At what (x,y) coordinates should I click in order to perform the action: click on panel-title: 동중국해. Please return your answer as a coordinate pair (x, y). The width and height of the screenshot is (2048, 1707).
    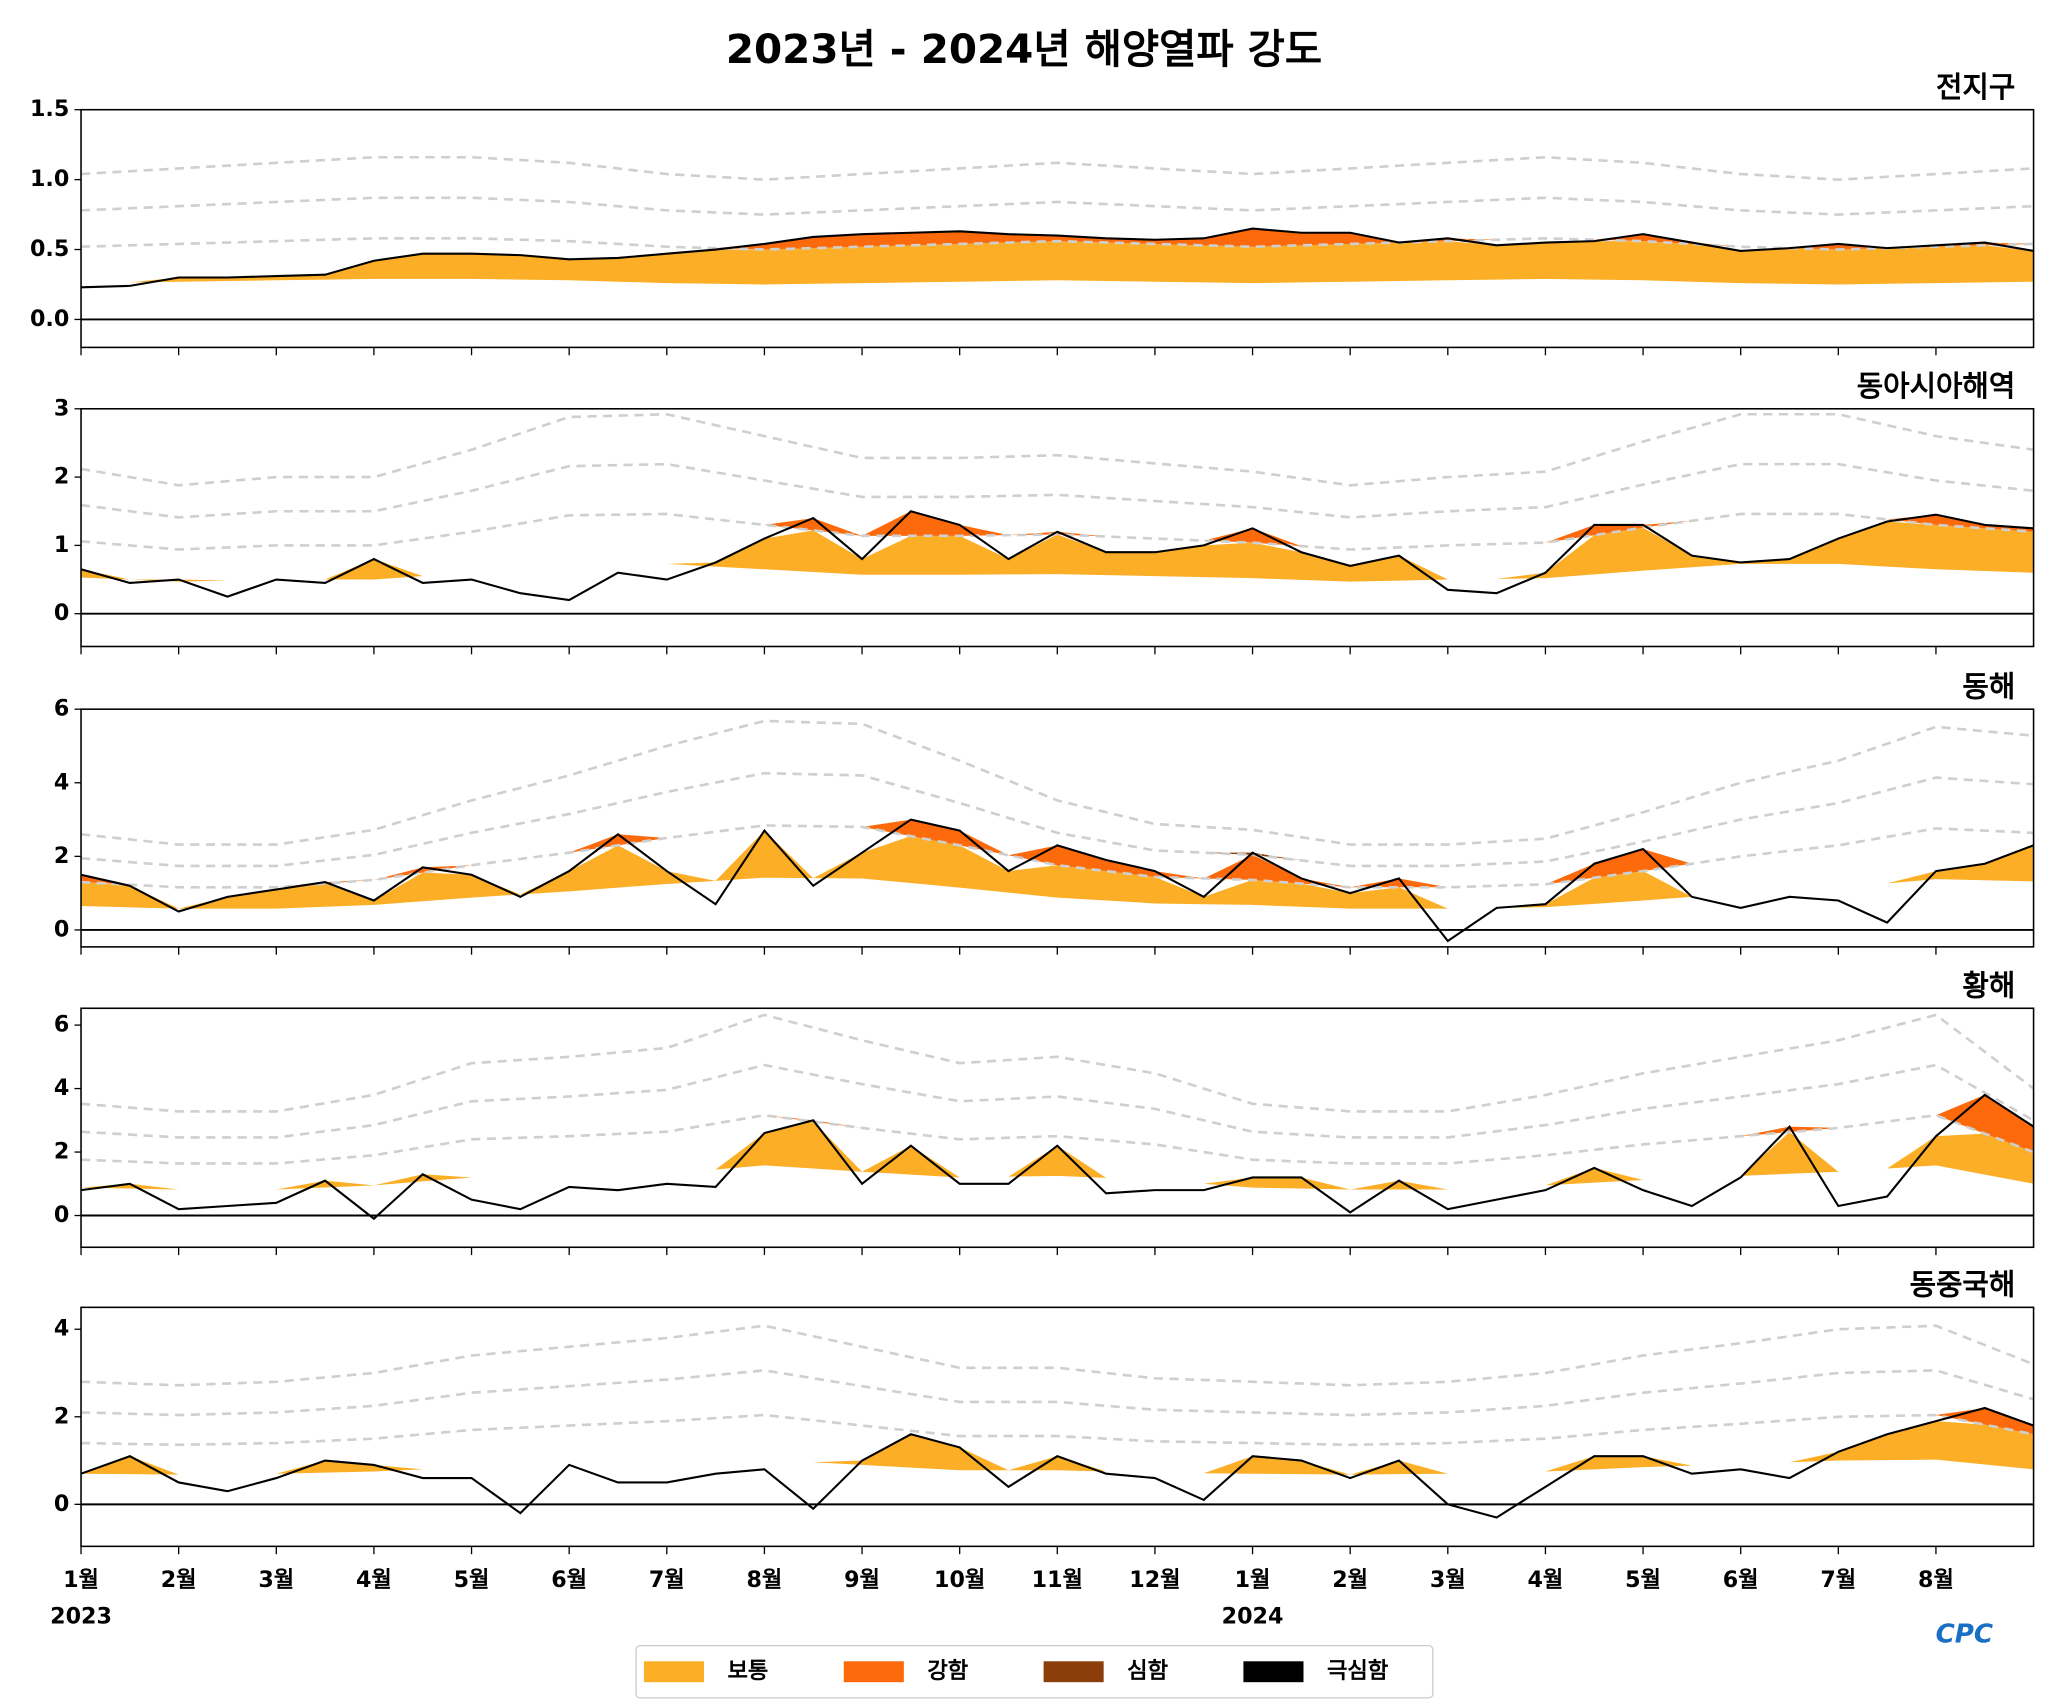
    Looking at the image, I should click on (1963, 1284).